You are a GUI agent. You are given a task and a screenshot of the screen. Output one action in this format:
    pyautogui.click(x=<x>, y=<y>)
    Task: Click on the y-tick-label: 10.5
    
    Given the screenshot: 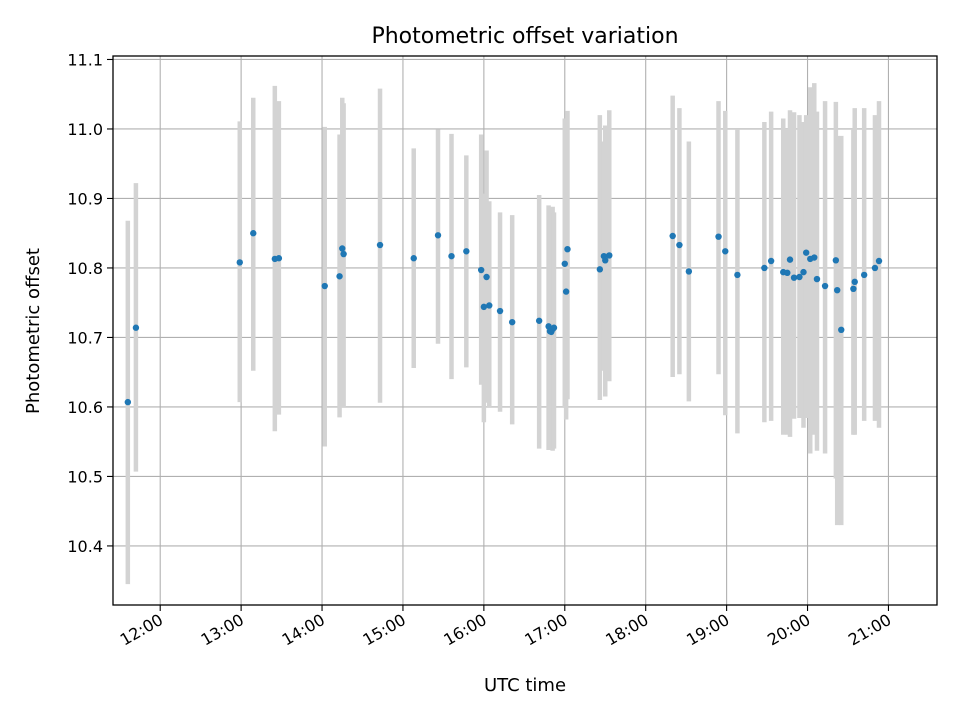 What is the action you would take?
    pyautogui.click(x=85, y=476)
    